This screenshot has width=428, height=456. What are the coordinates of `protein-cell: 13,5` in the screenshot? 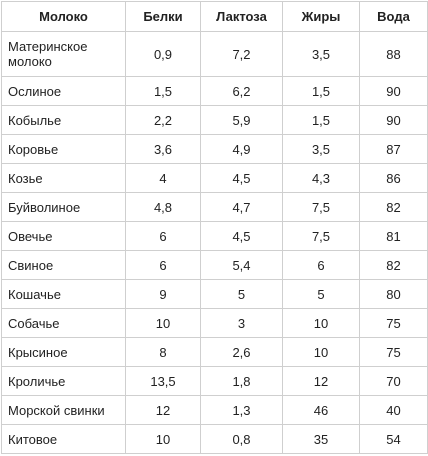 It's located at (163, 381).